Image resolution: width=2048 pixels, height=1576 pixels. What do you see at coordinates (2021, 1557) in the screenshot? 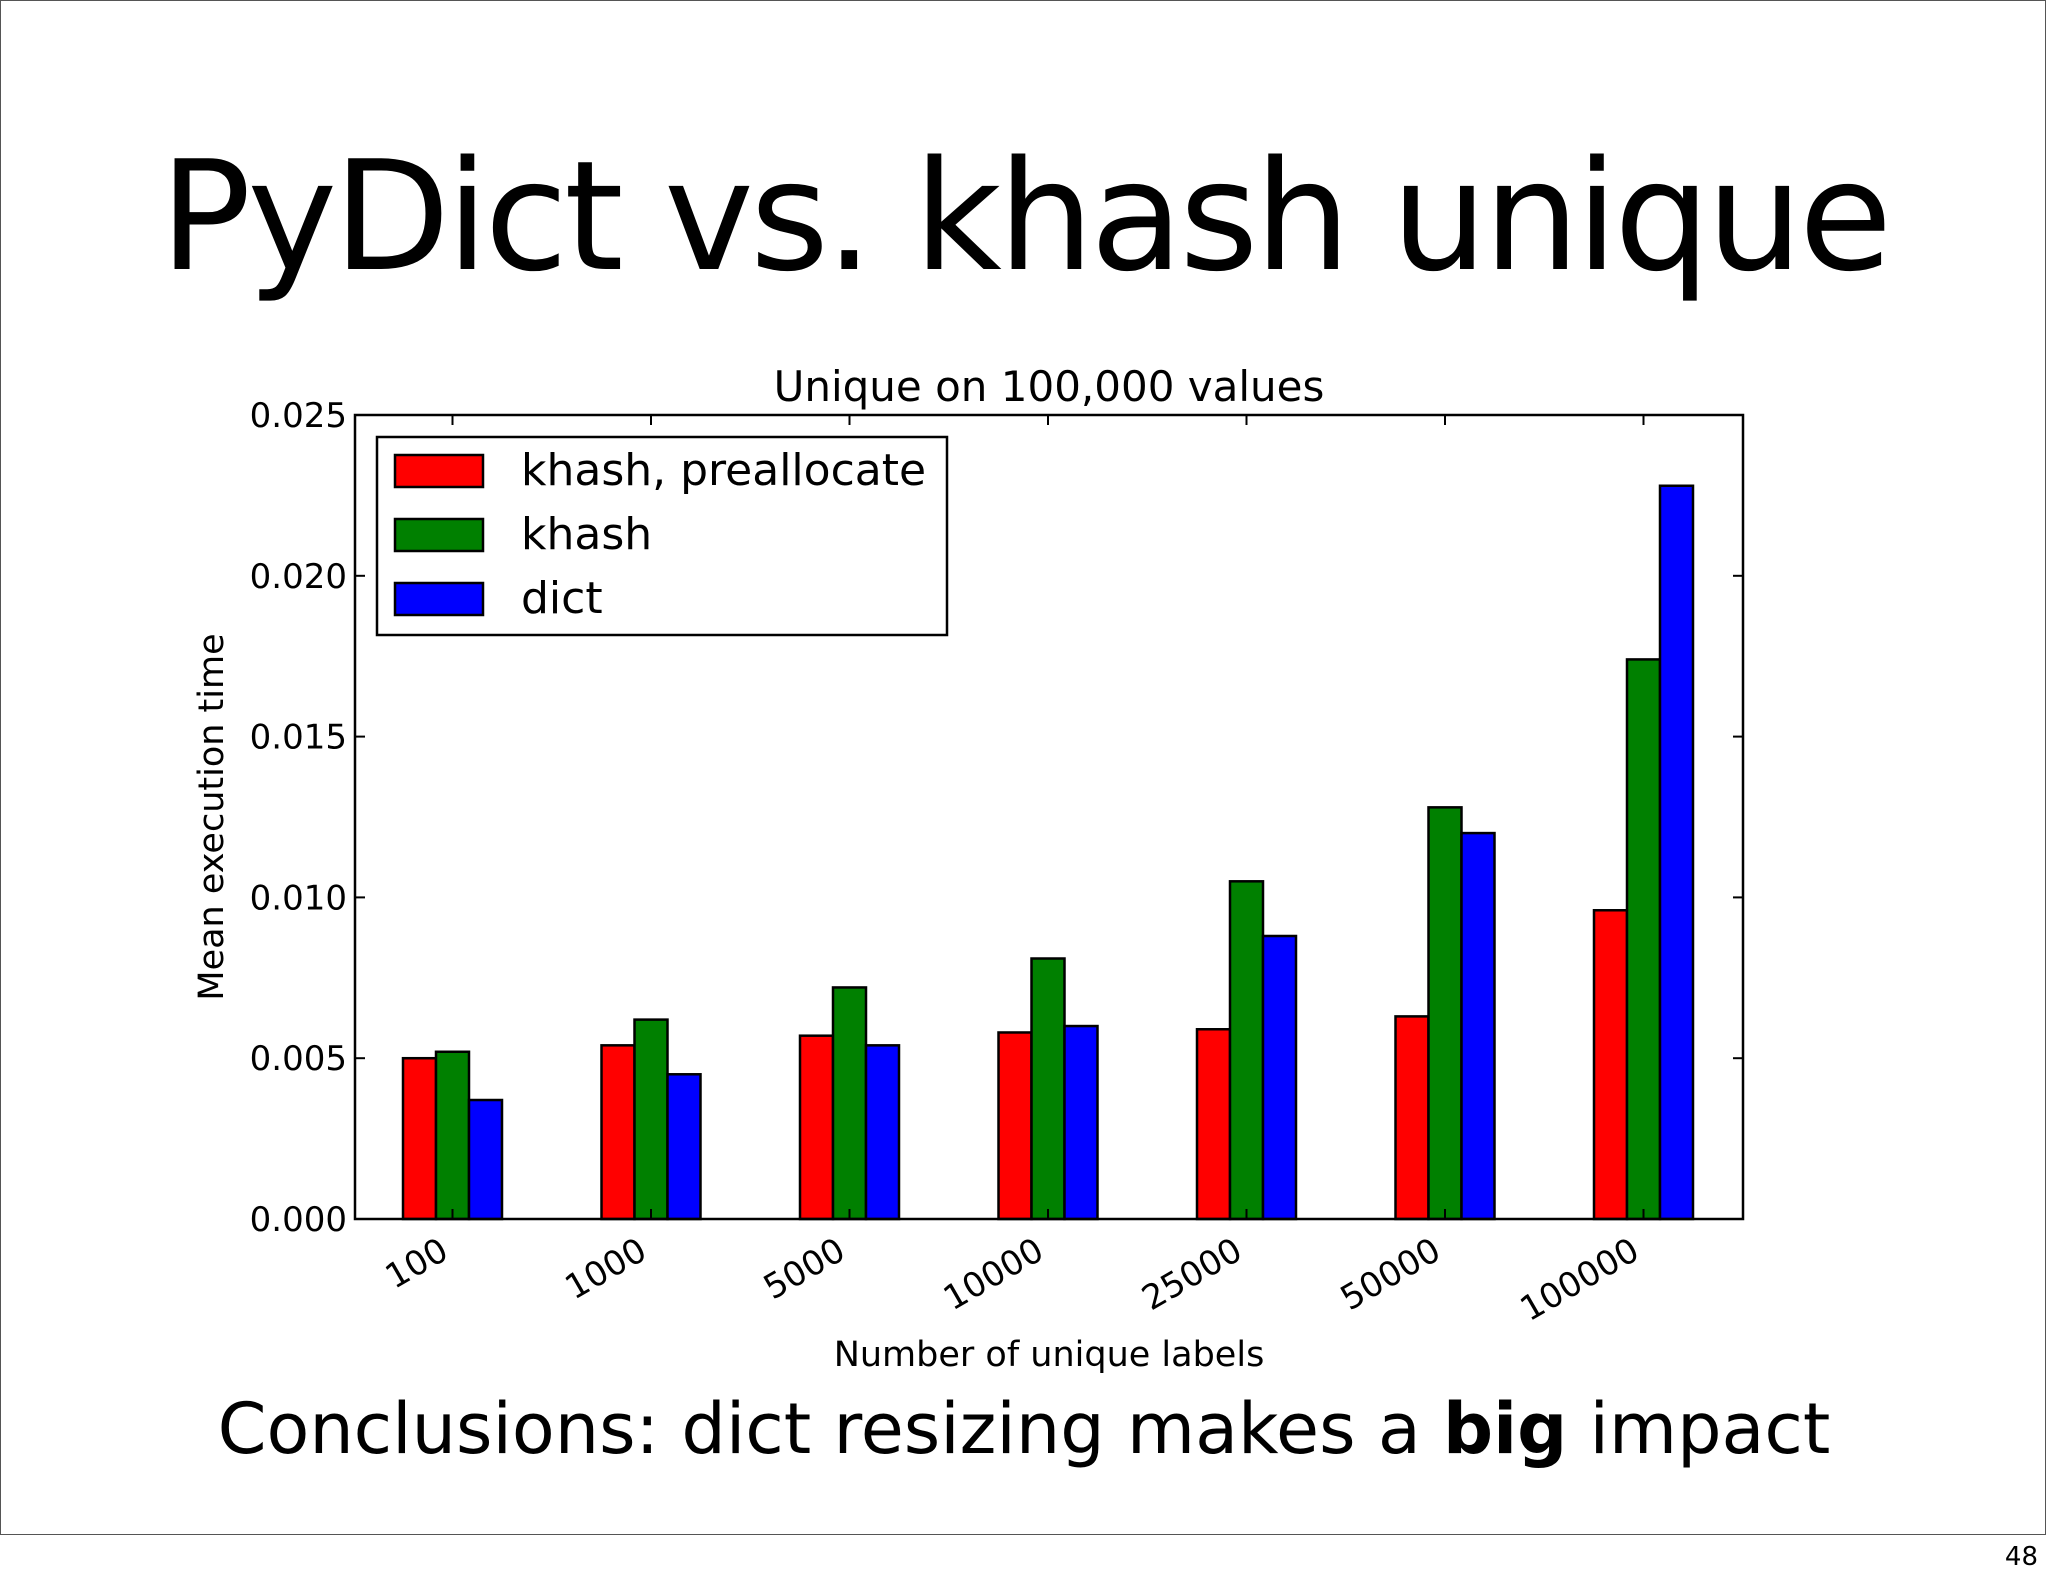
I see `page-number: 48` at bounding box center [2021, 1557].